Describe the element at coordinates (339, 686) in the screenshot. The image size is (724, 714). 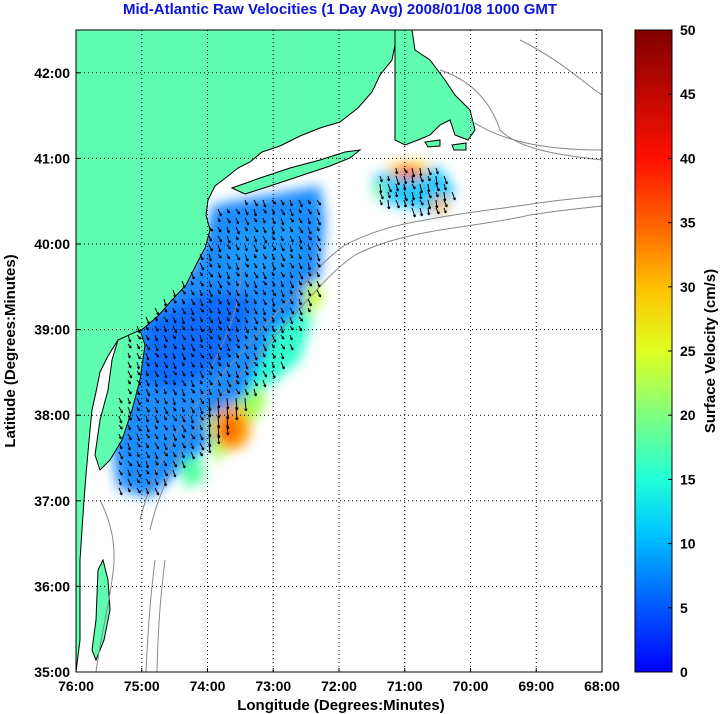
I see `x-tick-label: 72:00` at that location.